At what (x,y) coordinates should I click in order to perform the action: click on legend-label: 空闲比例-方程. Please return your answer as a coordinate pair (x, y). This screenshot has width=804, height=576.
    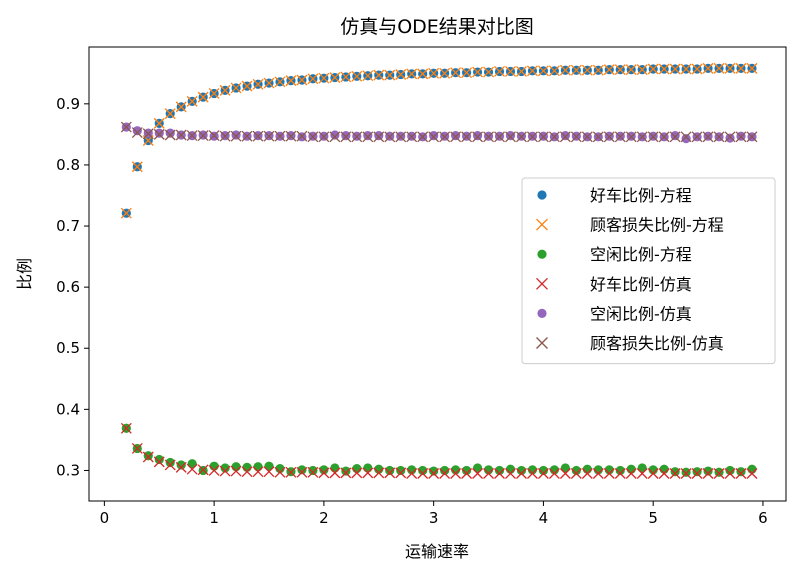
    Looking at the image, I should click on (641, 254).